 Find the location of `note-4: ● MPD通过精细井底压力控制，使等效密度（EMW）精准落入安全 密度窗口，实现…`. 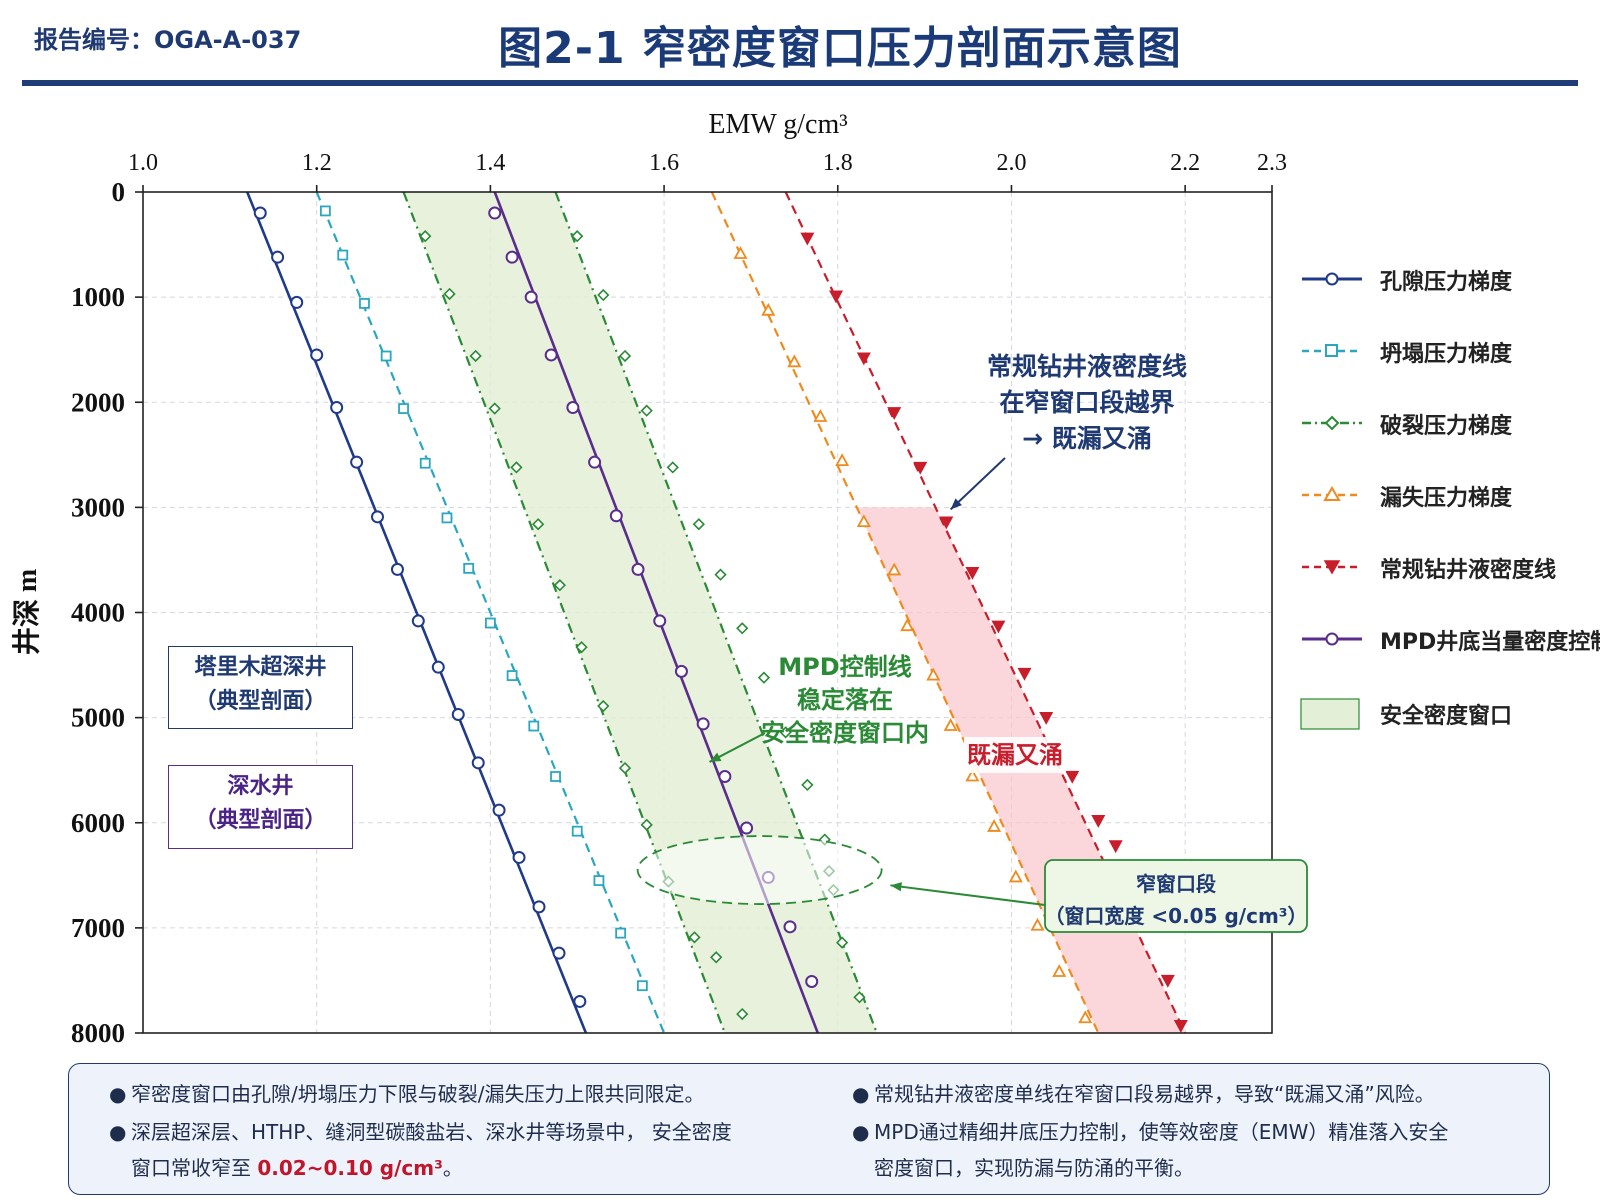

note-4: ● MPD通过精细井底压力控制，使等效密度（EMW）精准落入安全 密度窗口，实现… is located at coordinates (1150, 1150).